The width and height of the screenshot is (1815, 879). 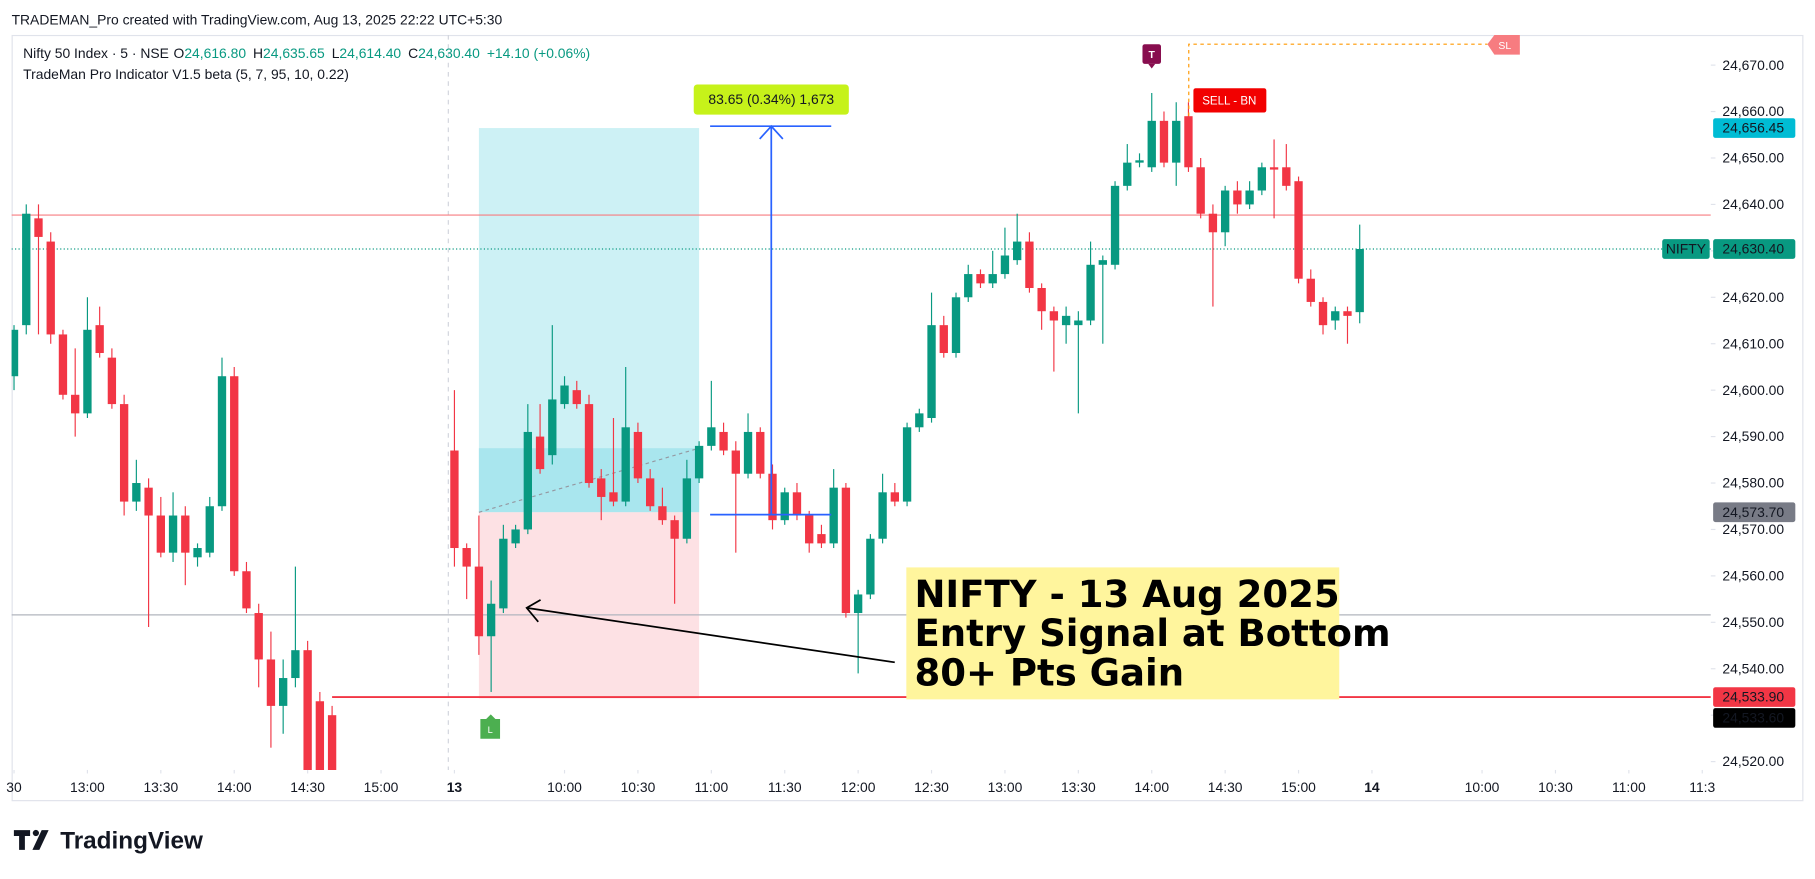 I want to click on x-tick-label: 13:30, so click(x=1078, y=787).